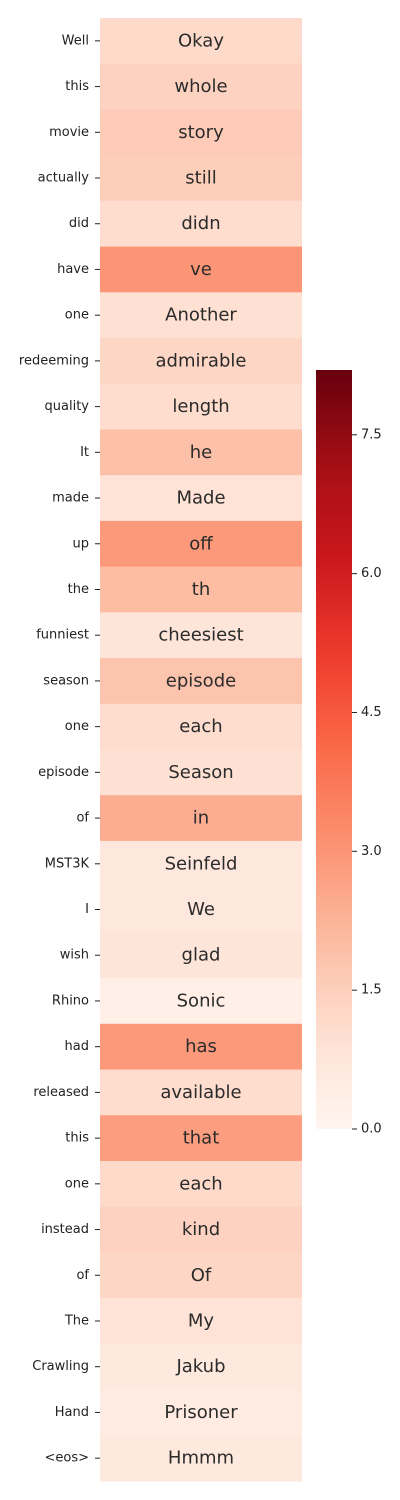 This screenshot has height=1500, width=400. What do you see at coordinates (63, 772) in the screenshot?
I see `y-tick-label: episode` at bounding box center [63, 772].